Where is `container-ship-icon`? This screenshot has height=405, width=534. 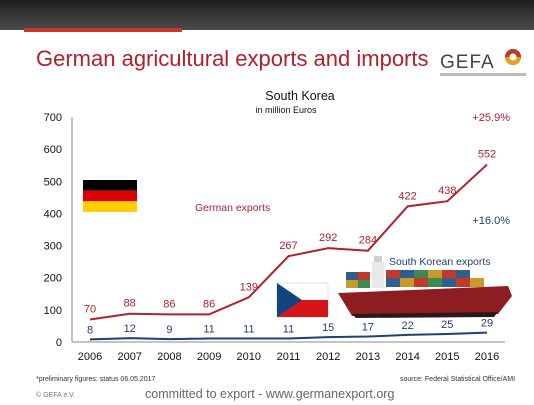
container-ship-icon is located at coordinates (425, 287).